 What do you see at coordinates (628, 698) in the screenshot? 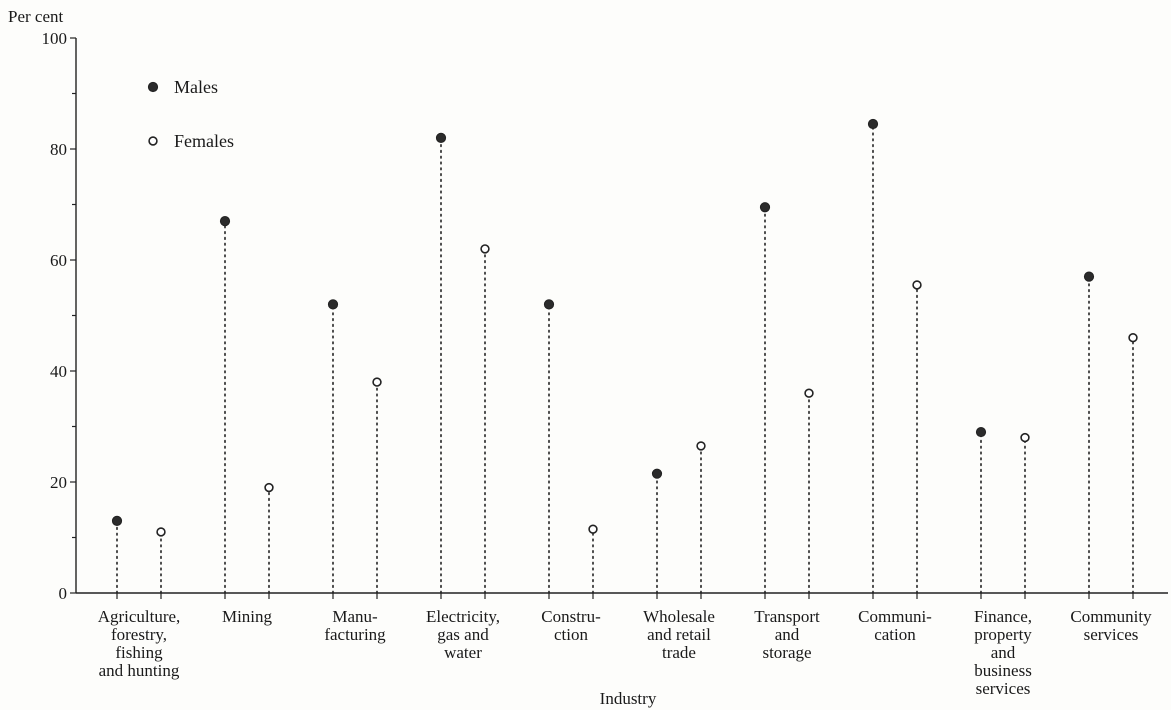
I see `x-axis-title: Industry` at bounding box center [628, 698].